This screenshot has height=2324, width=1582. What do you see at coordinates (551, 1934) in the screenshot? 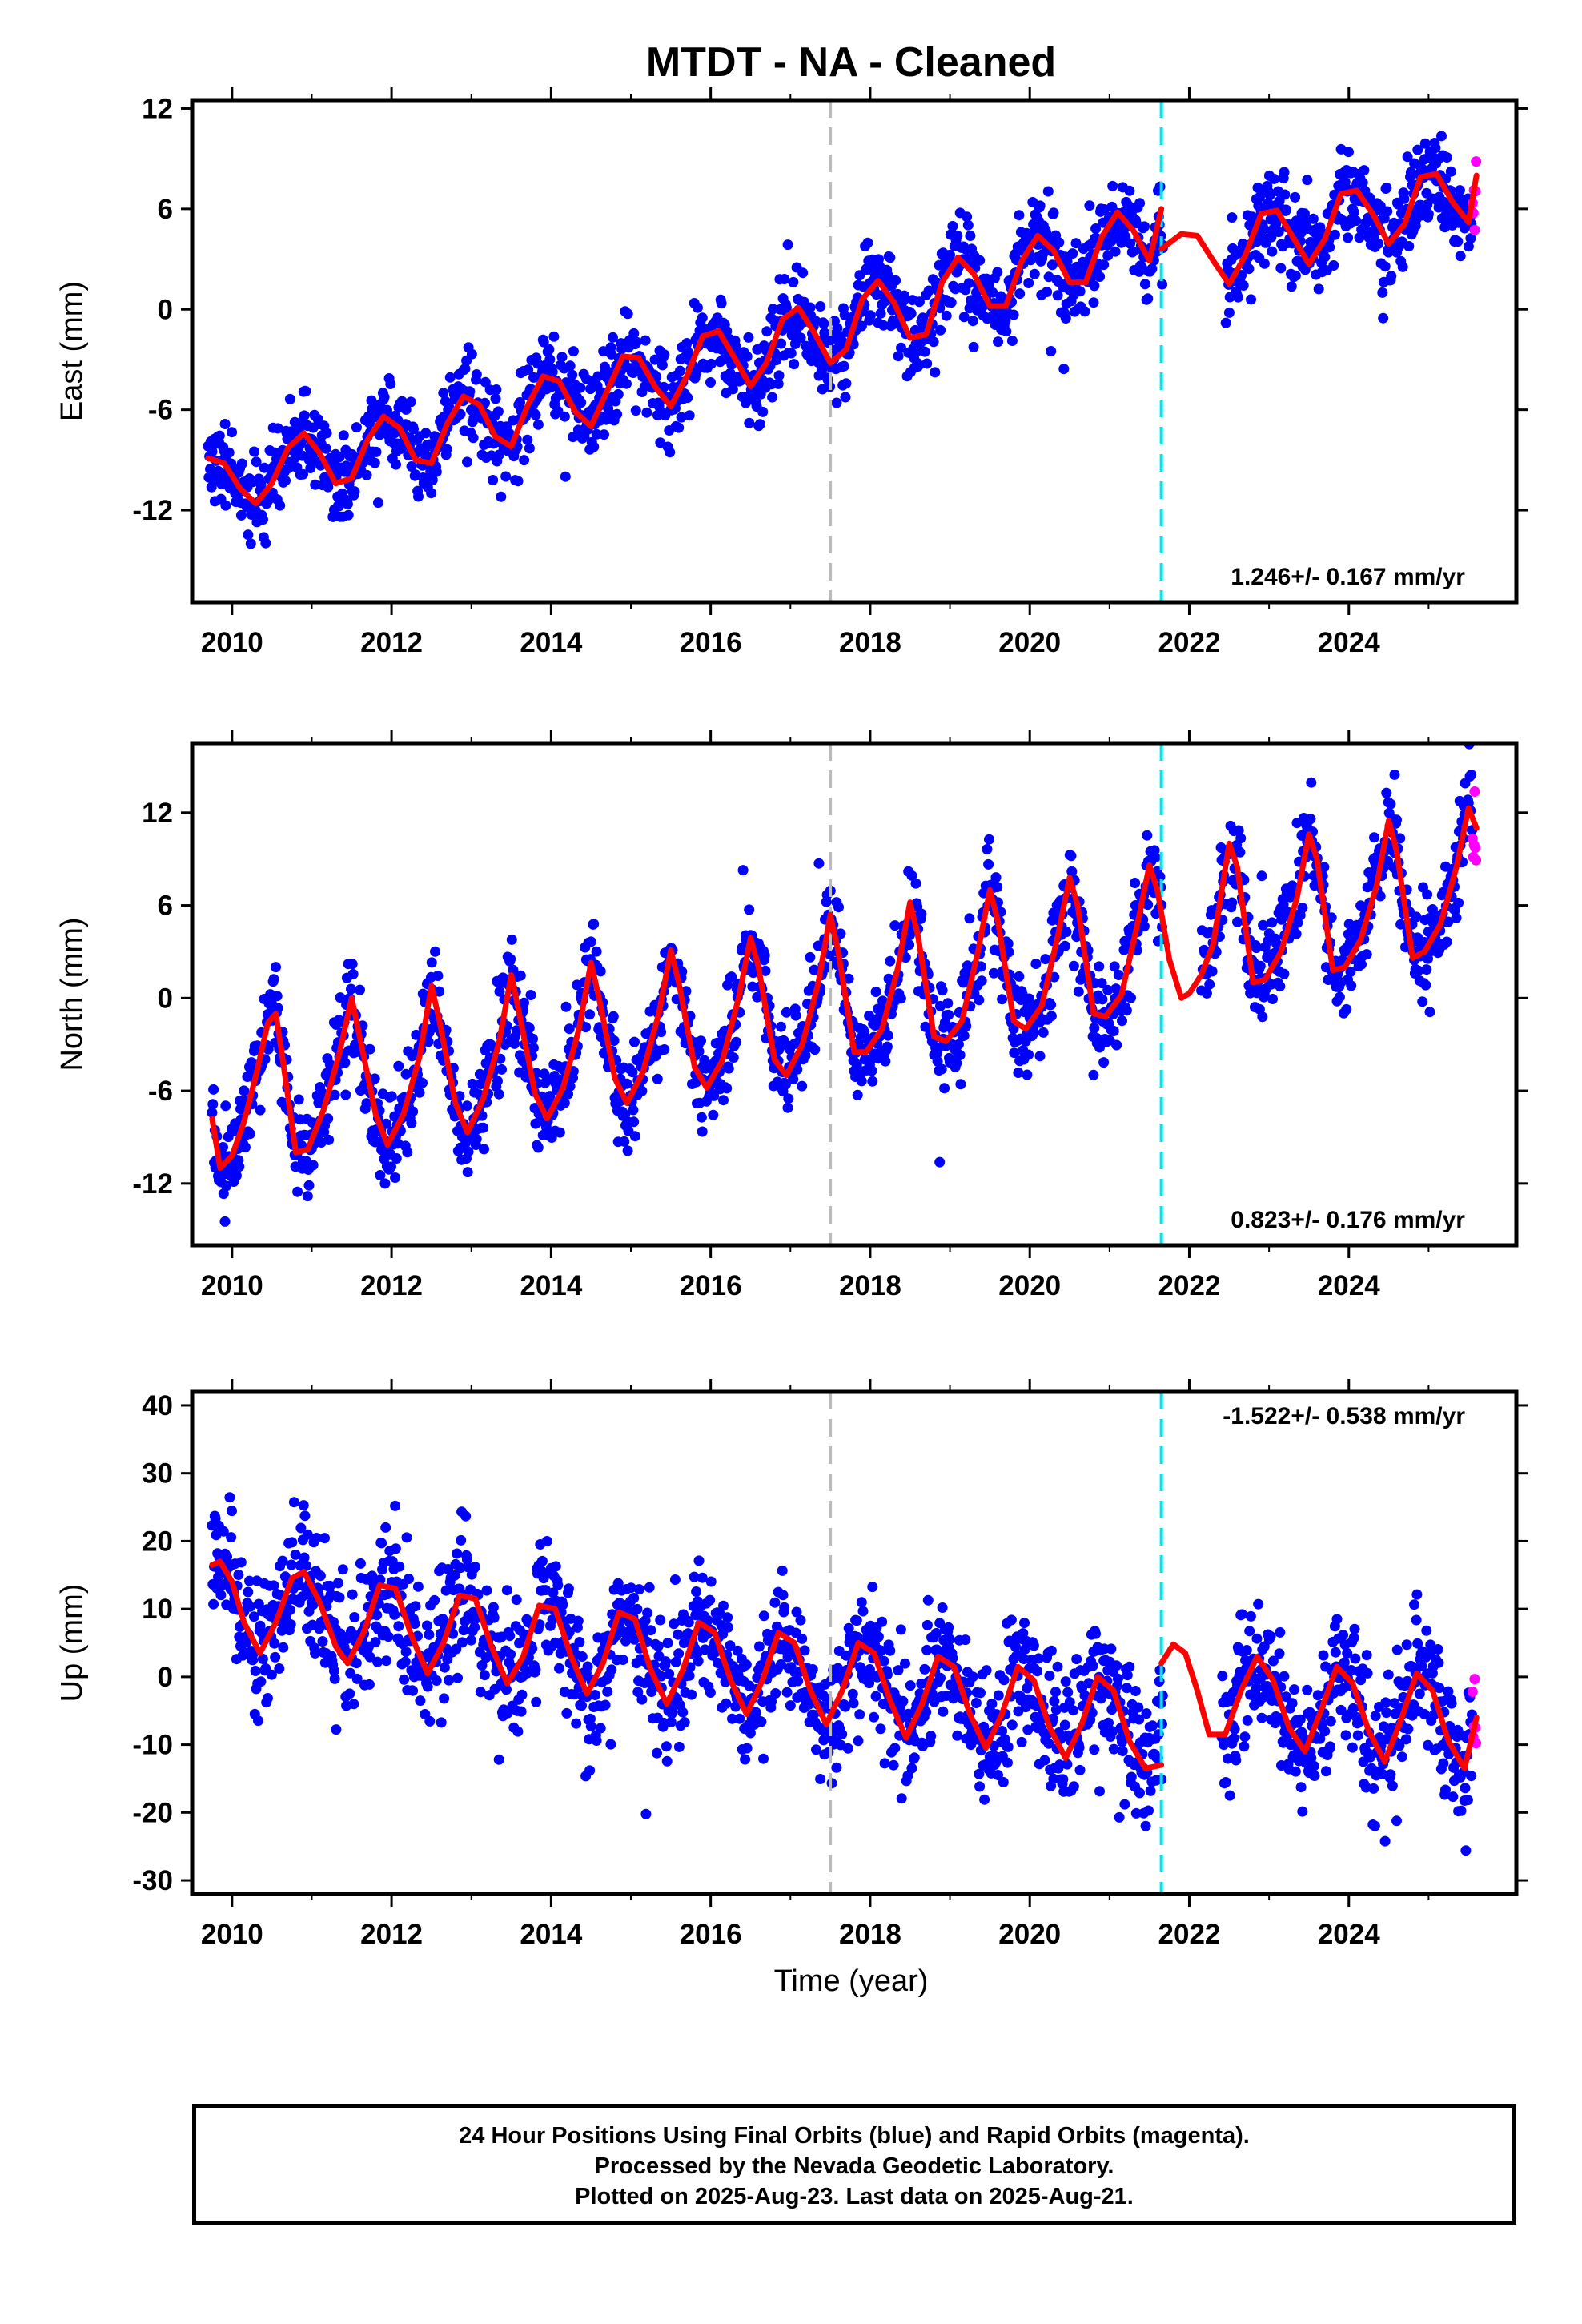
I see `up-x-tick-label: 2014` at bounding box center [551, 1934].